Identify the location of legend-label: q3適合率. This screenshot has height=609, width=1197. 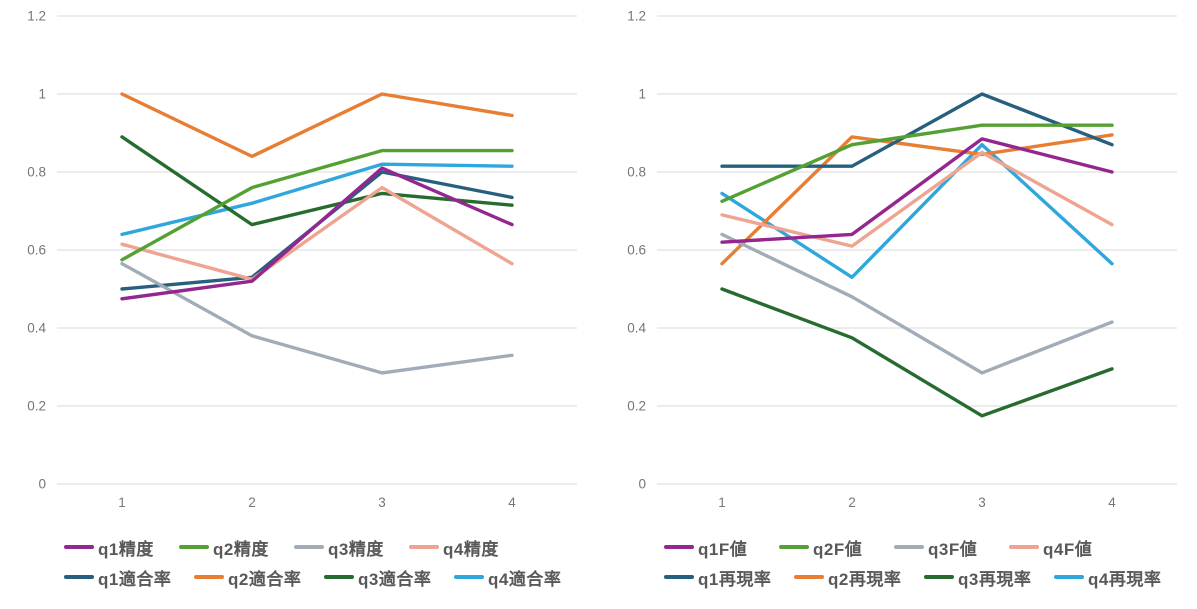
(395, 579).